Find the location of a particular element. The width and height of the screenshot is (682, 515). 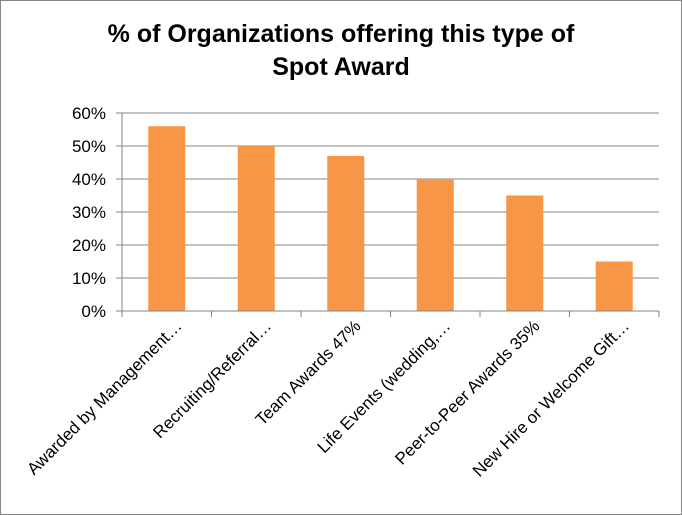

y-tick-label: 40% is located at coordinates (89, 179).